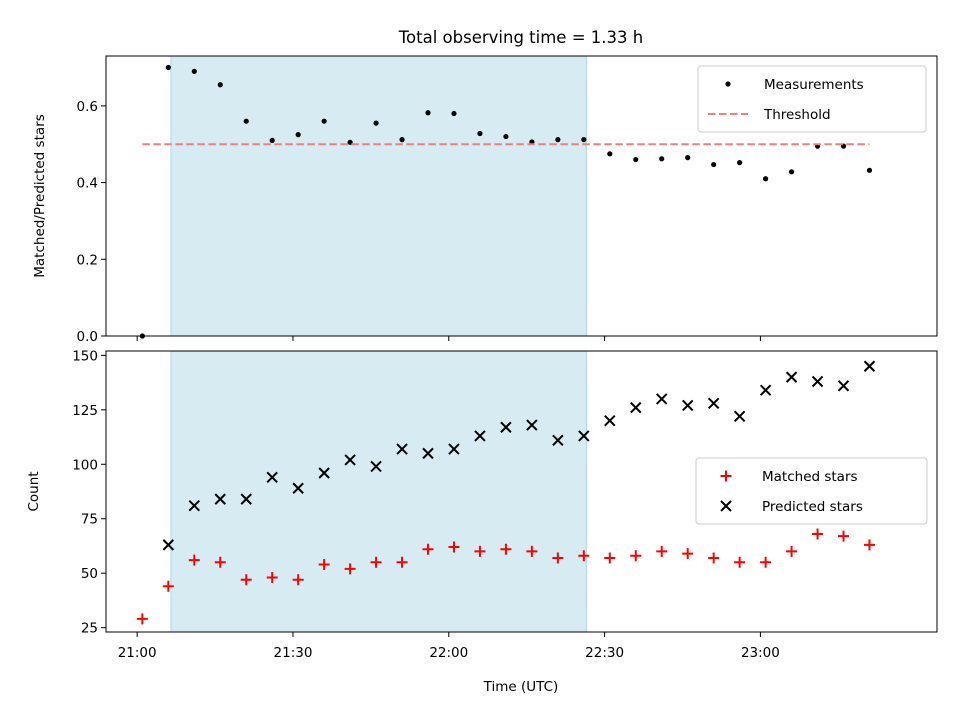 Image resolution: width=960 pixels, height=720 pixels. I want to click on x-axis-label: Time (UTC), so click(521, 687).